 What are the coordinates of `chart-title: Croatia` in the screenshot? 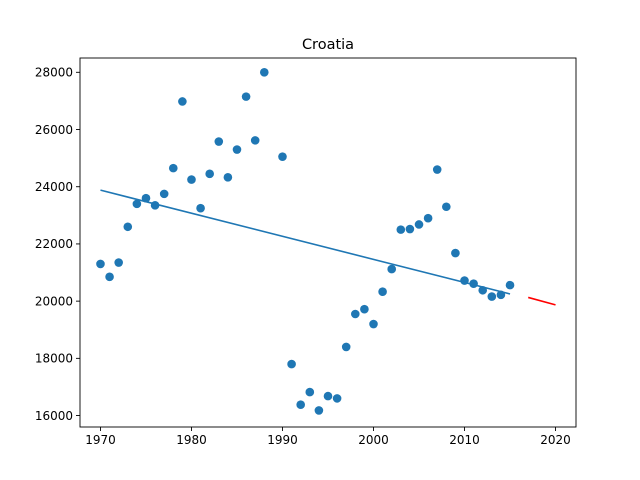 It's located at (328, 45).